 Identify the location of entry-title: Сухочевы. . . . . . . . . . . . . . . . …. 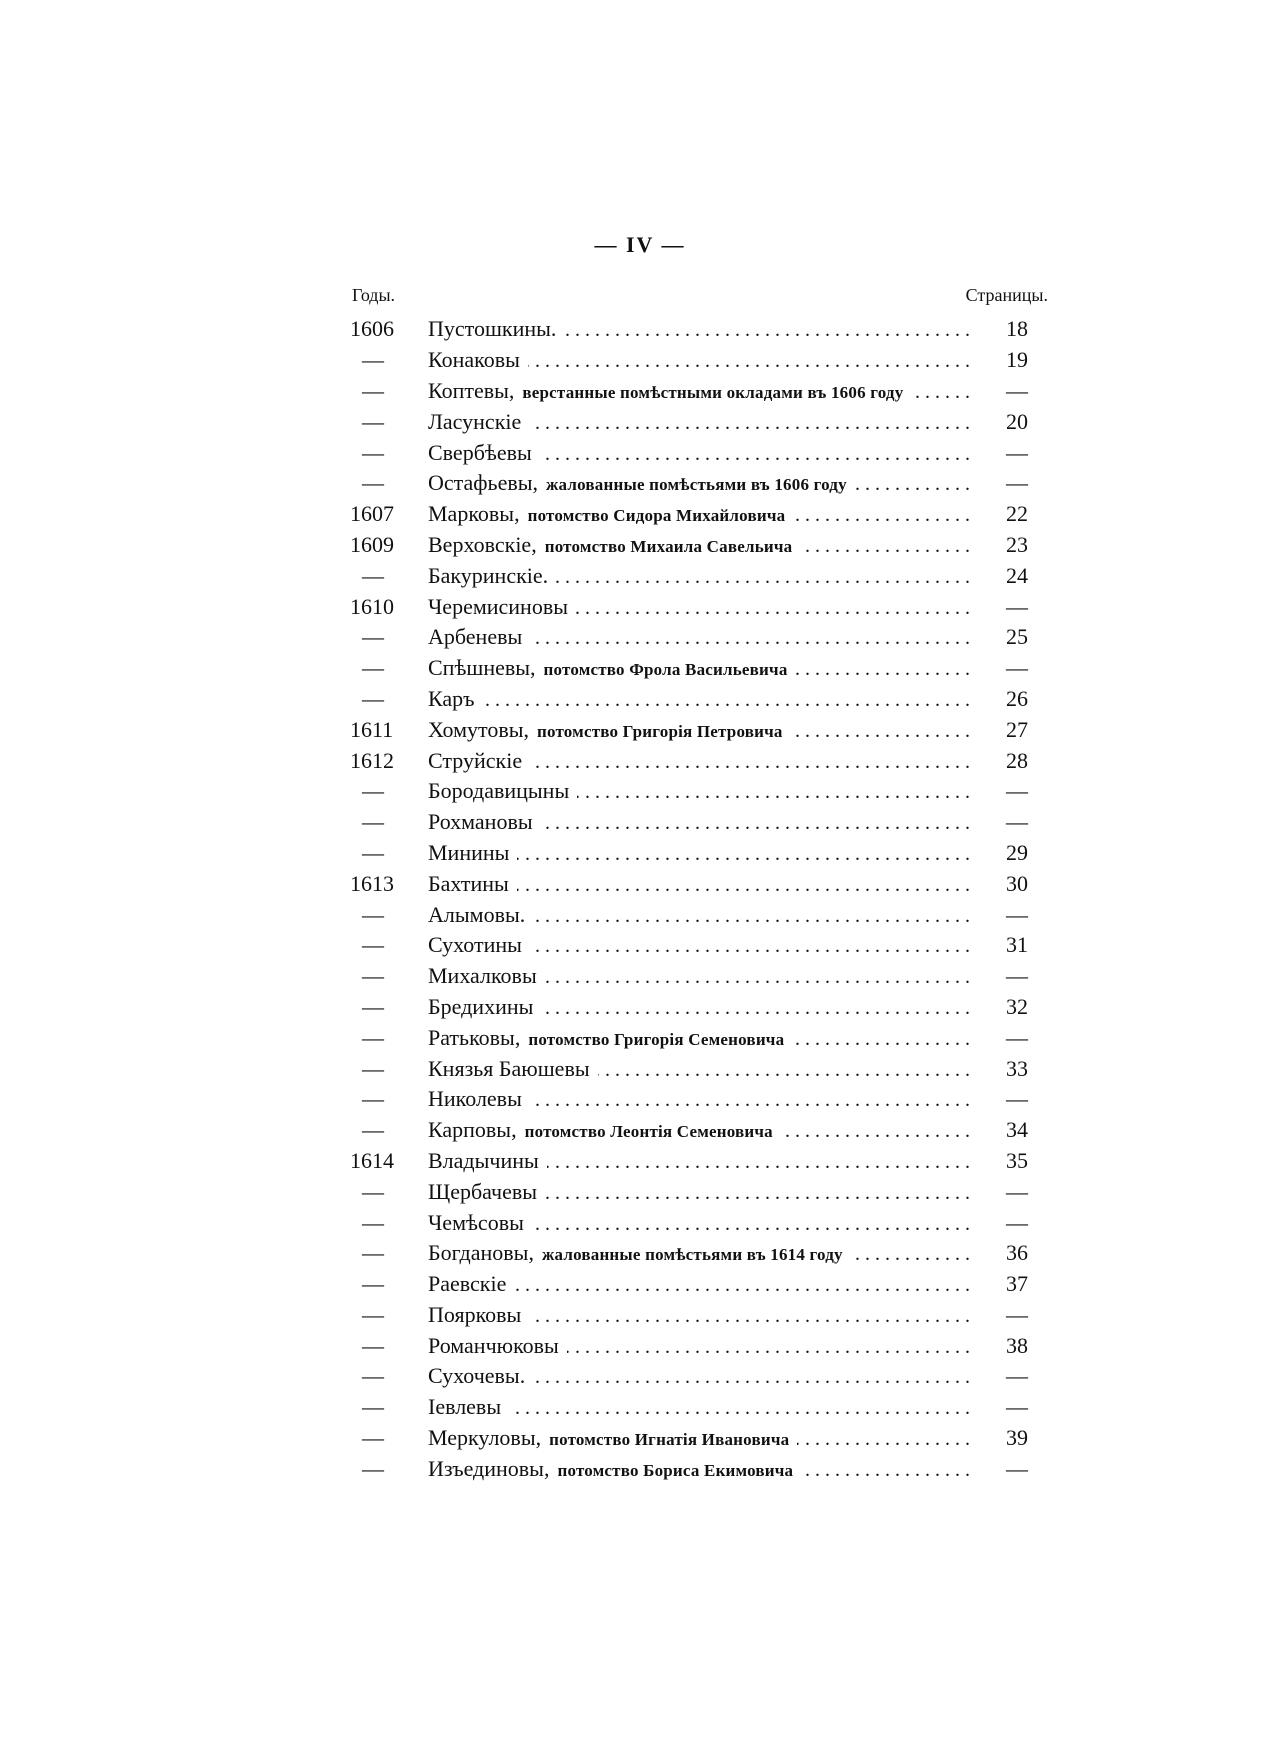
(739, 1376).